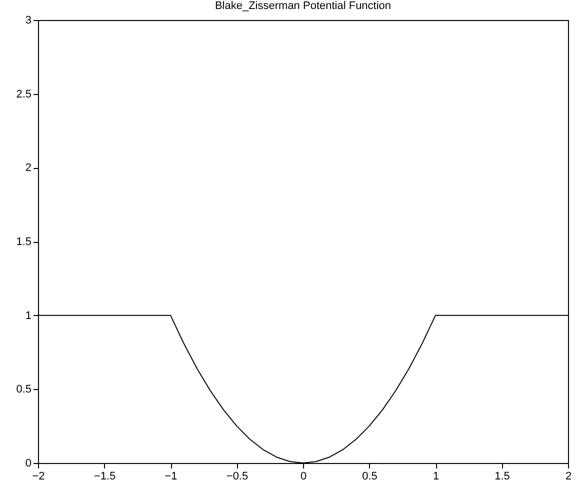  Describe the element at coordinates (370, 476) in the screenshot. I see `x-tick-label: 0.5` at that location.